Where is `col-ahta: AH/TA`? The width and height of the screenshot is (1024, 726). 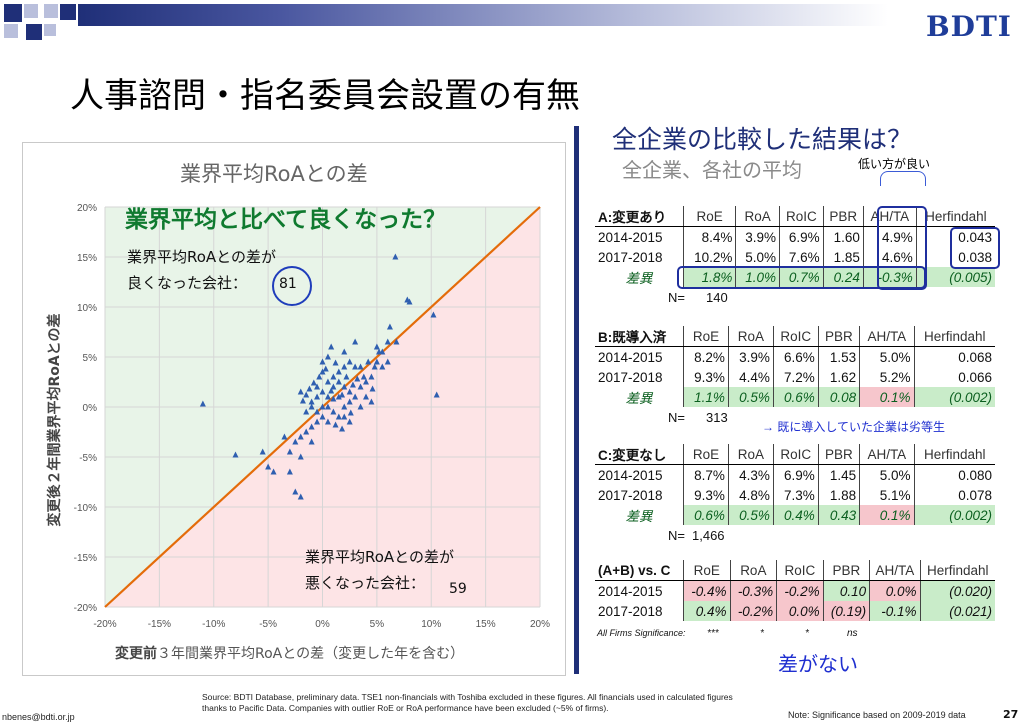 col-ahta: AH/TA is located at coordinates (895, 570).